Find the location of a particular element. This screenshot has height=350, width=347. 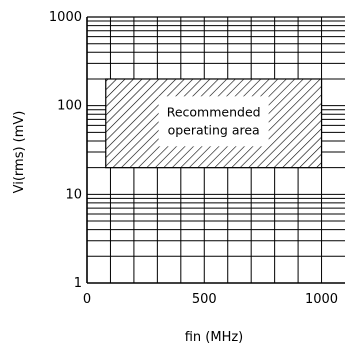

y-tick-label: 1 is located at coordinates (78, 283).